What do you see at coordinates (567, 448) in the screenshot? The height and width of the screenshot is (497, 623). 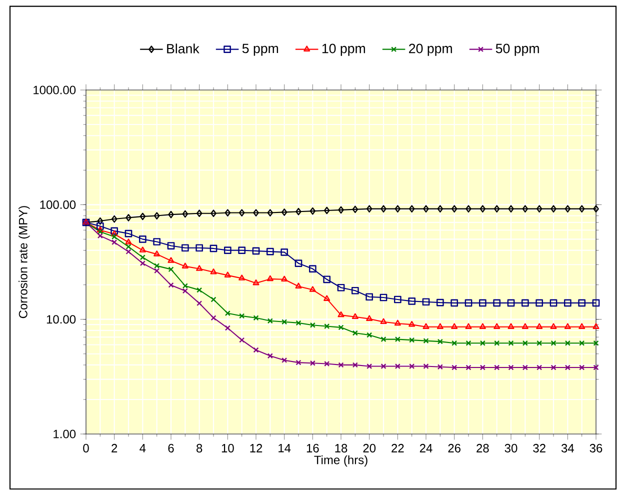 I see `x-tick-label: 34` at bounding box center [567, 448].